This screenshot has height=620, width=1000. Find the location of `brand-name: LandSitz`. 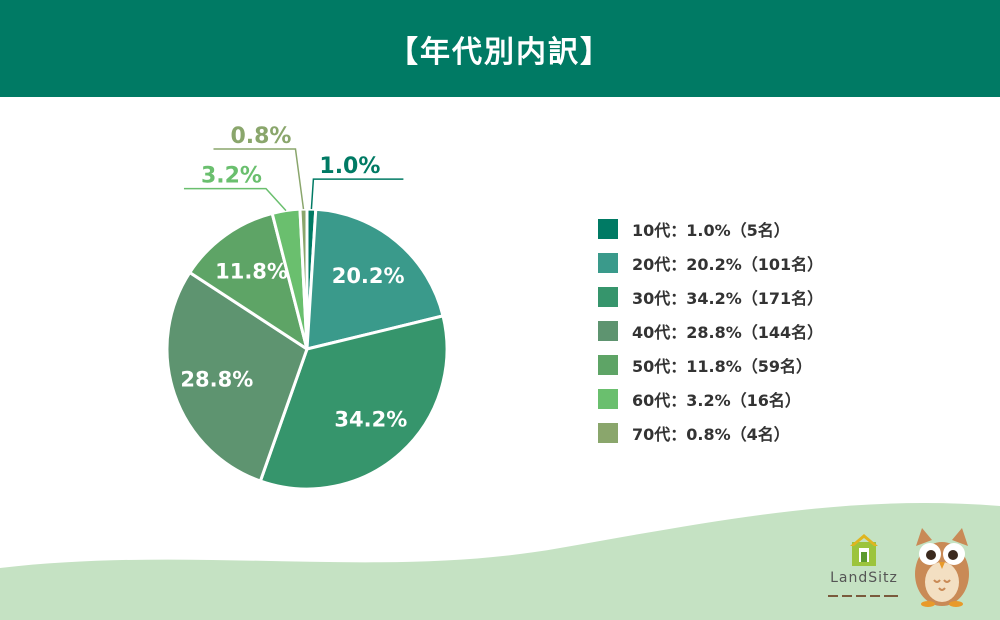

brand-name: LandSitz is located at coordinates (864, 578).